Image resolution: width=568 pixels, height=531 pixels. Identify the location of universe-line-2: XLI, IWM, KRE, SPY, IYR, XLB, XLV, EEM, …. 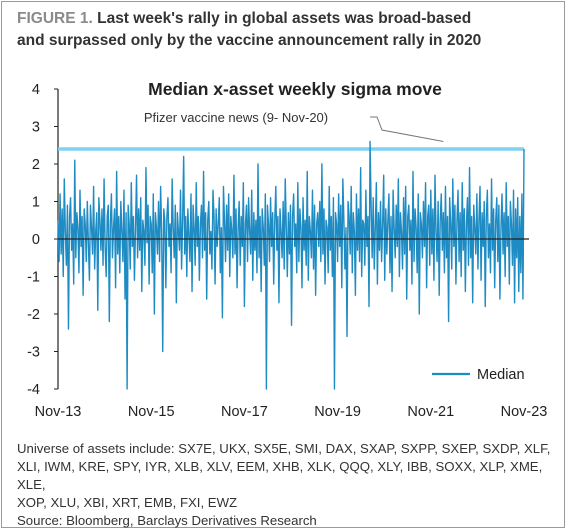
(280, 475).